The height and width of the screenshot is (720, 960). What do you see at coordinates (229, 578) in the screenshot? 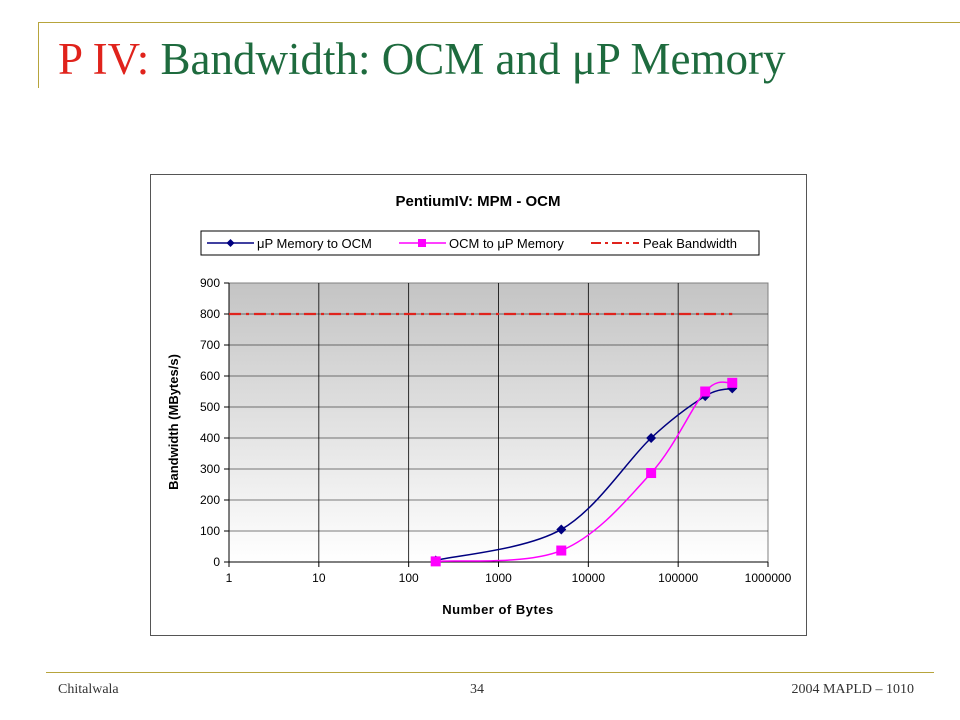
I see `x-tick-label: 1` at bounding box center [229, 578].